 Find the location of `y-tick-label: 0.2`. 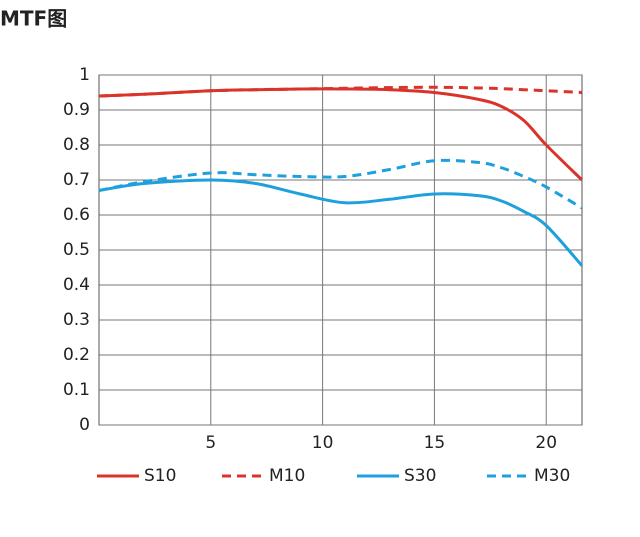

y-tick-label: 0.2 is located at coordinates (76, 355).